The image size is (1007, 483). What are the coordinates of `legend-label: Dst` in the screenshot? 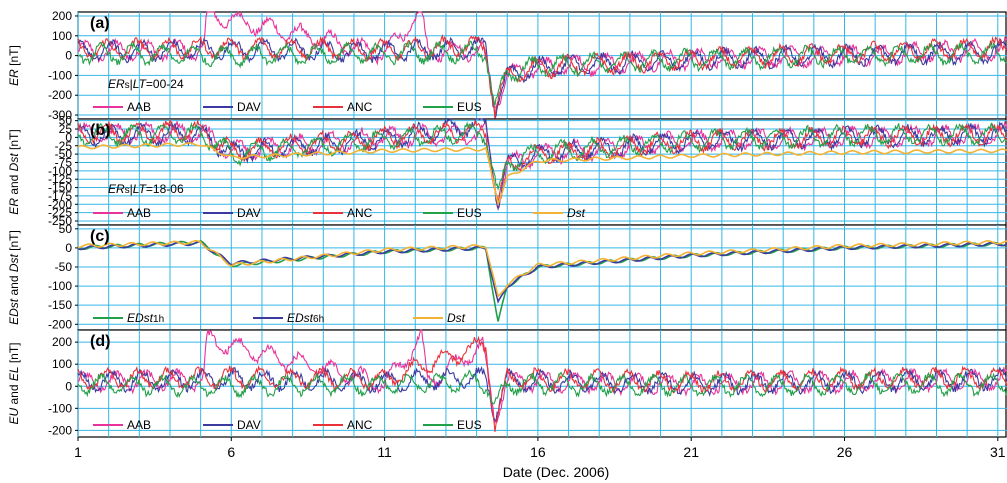 It's located at (576, 213).